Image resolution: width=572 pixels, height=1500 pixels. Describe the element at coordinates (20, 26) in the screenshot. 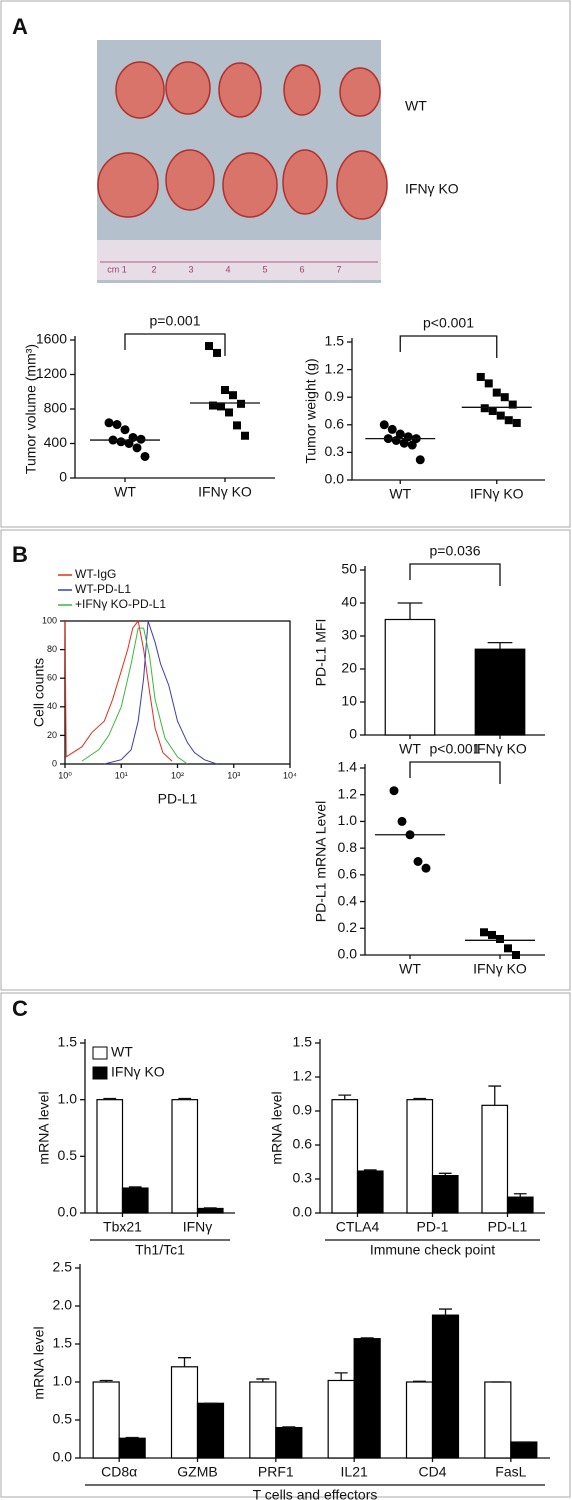

I see `panel-label: A` at that location.